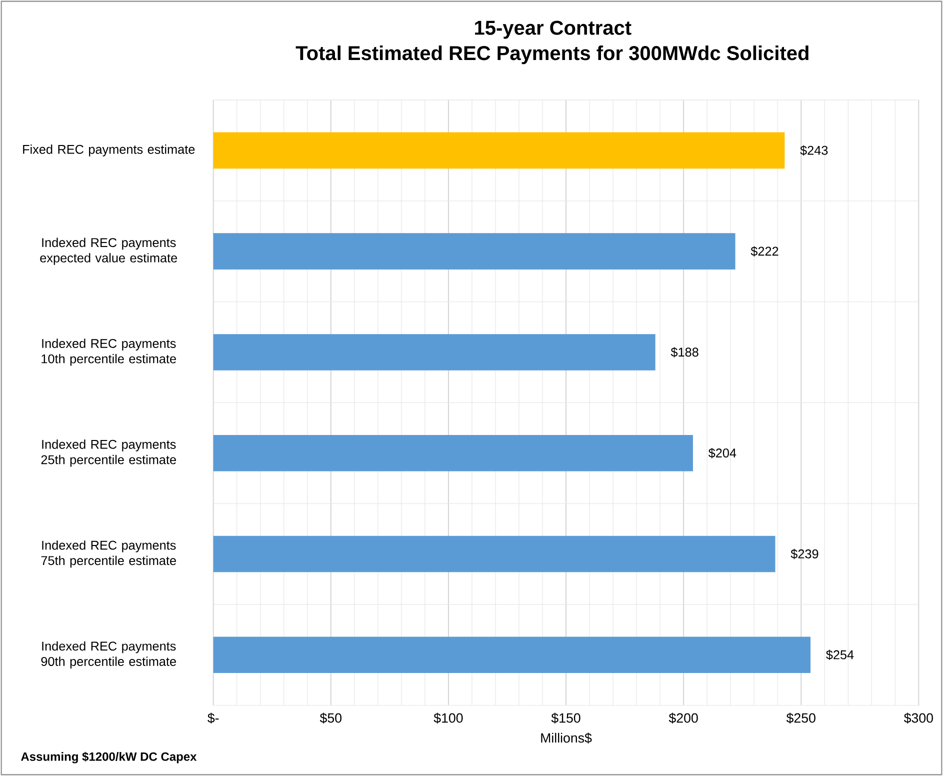 This screenshot has height=776, width=943. Describe the element at coordinates (109, 251) in the screenshot. I see `y-tick-label: Indexed REC payments expected value estimate` at that location.